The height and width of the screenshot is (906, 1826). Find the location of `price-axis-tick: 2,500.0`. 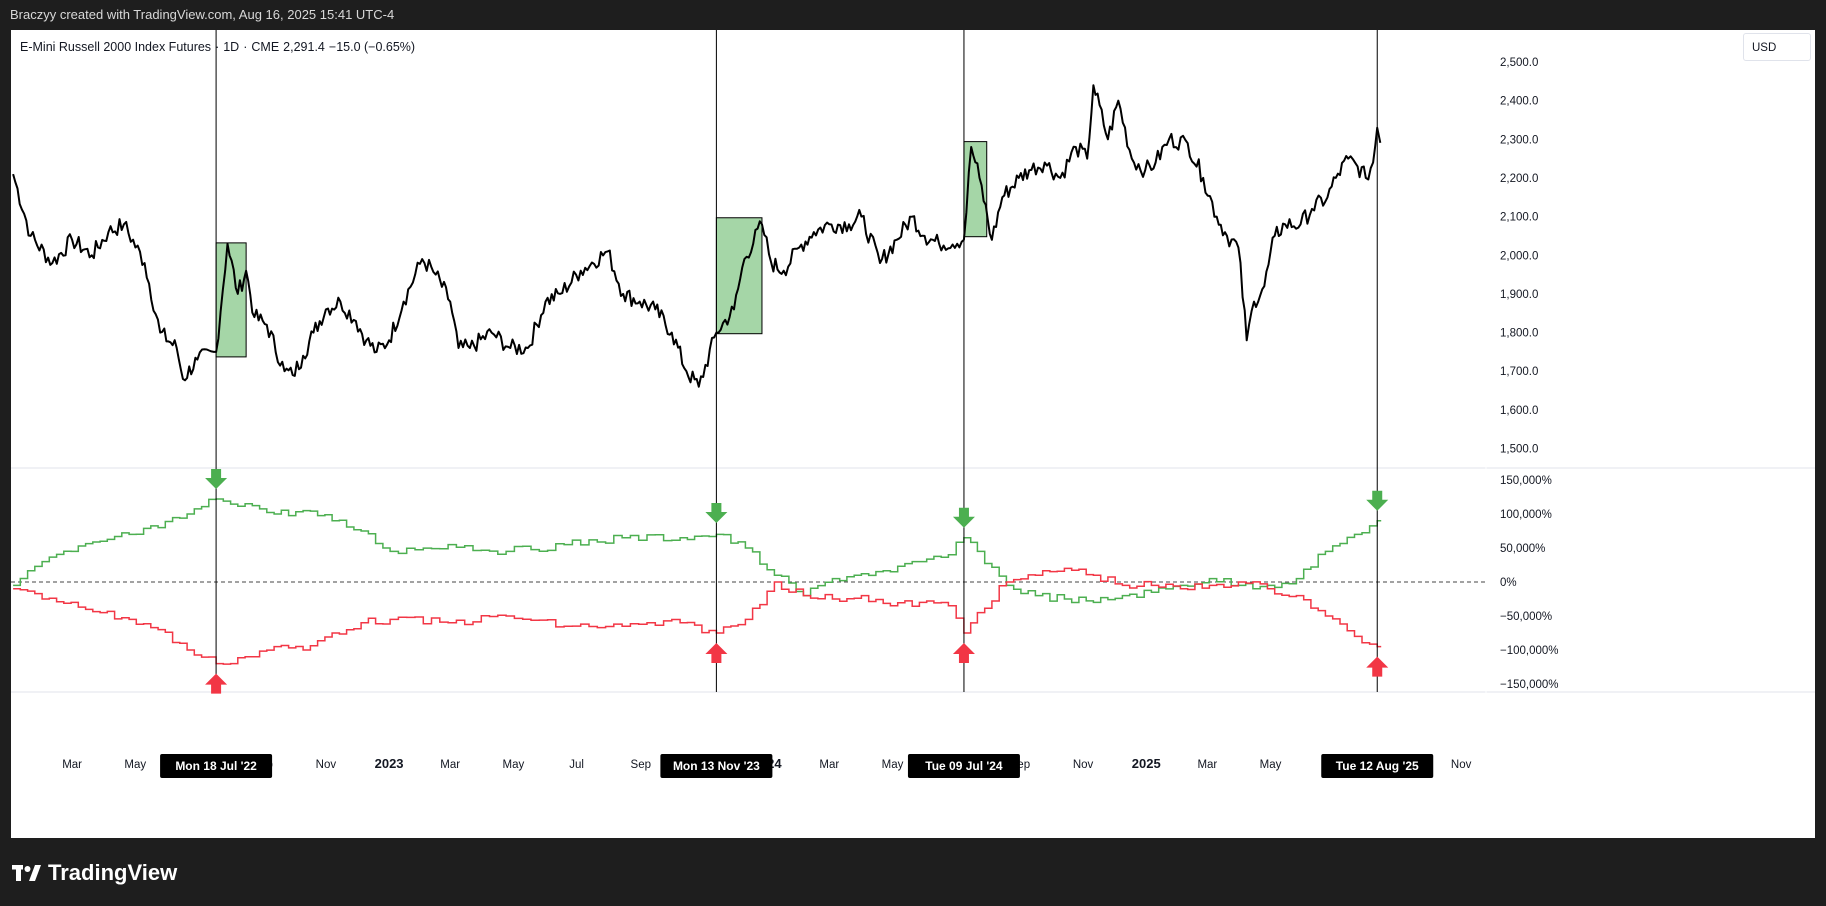

price-axis-tick: 2,500.0 is located at coordinates (1519, 63).